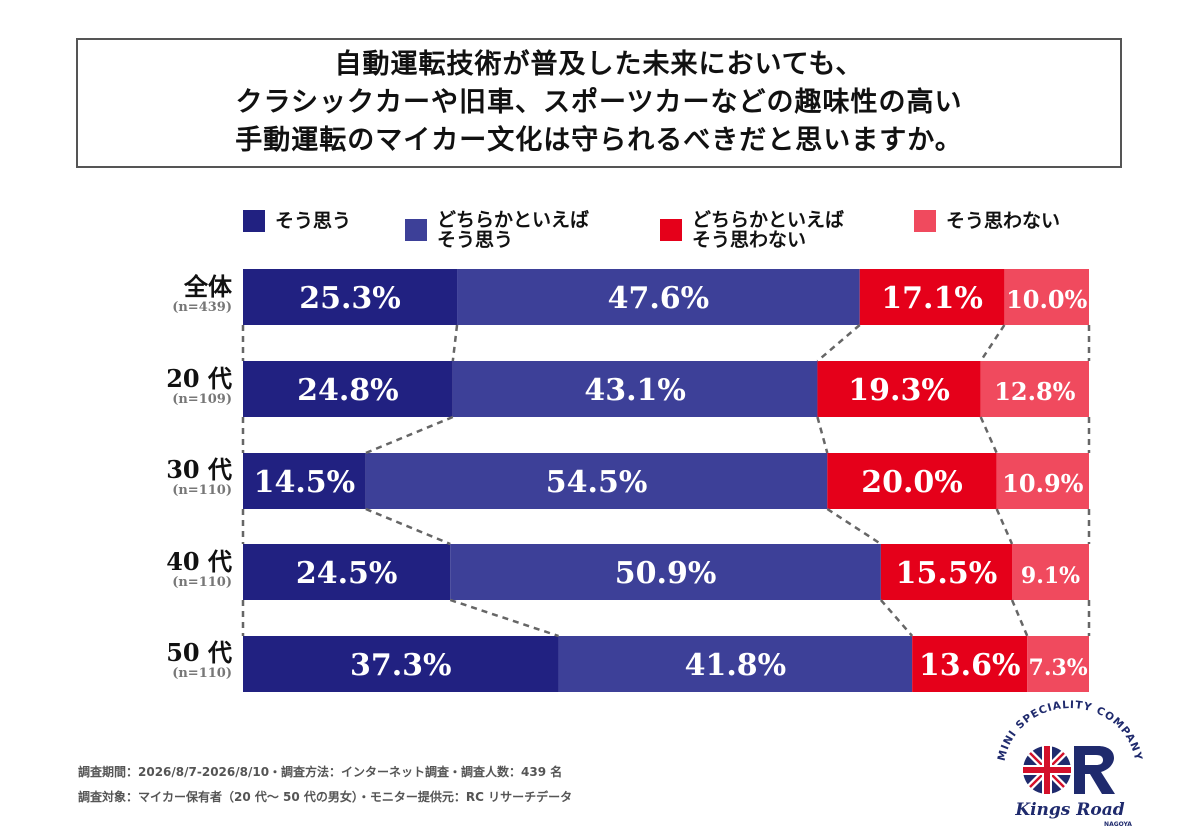 The height and width of the screenshot is (838, 1200). Describe the element at coordinates (1069, 810) in the screenshot. I see `logo-name: Kings Road` at that location.